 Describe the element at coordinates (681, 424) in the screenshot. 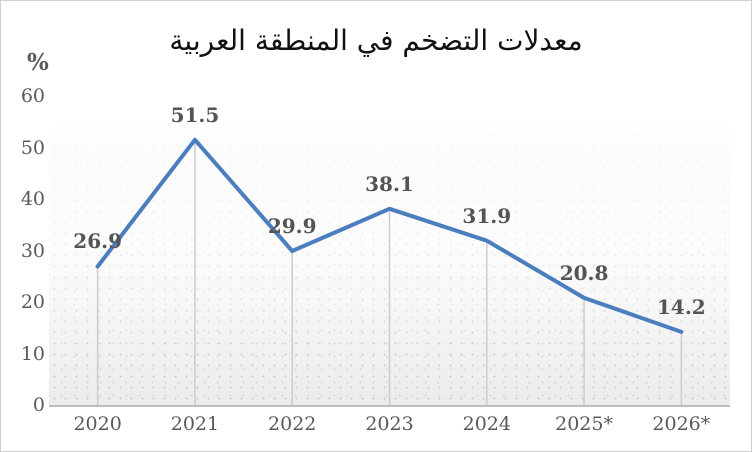

I see `x-tick-label: 2026*` at that location.